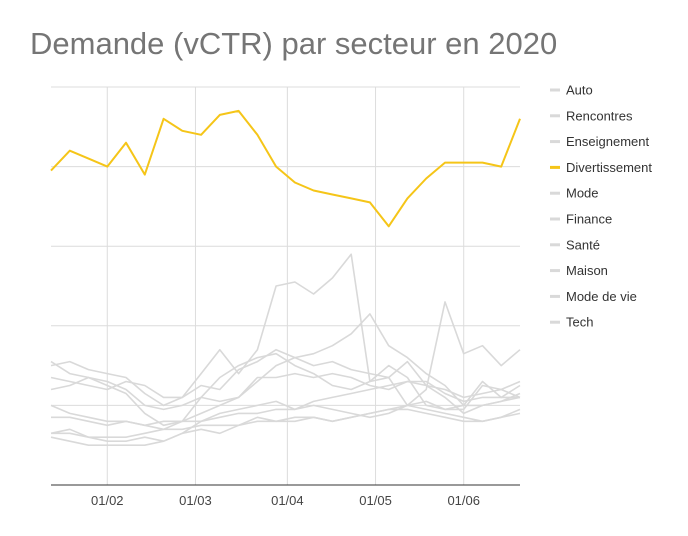  Describe the element at coordinates (195, 500) in the screenshot. I see `x-tick-label: 01/03` at that location.